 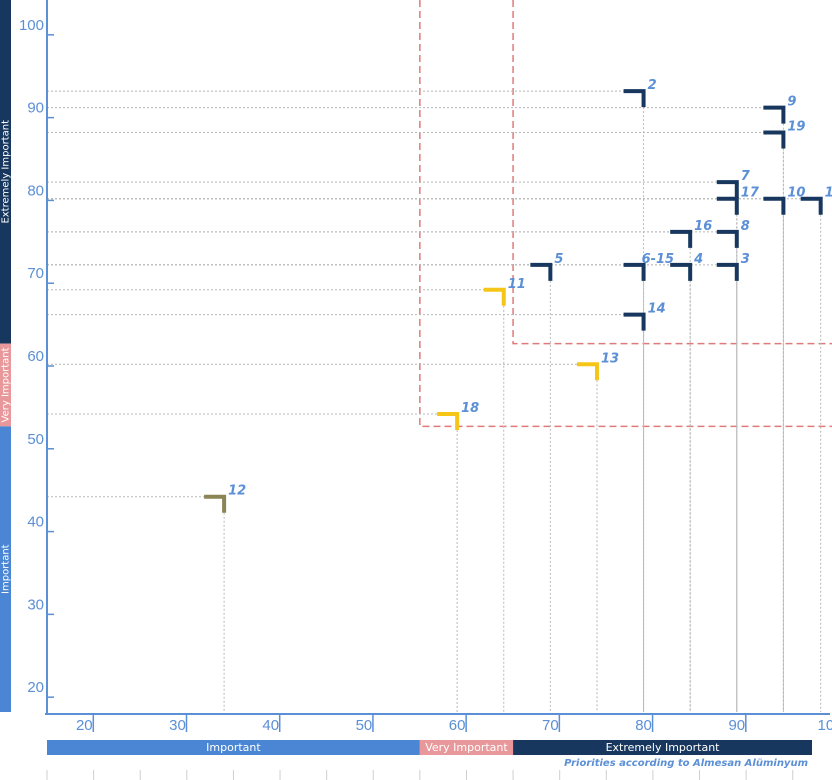 What do you see at coordinates (517, 284) in the screenshot?
I see `point-label: 11` at bounding box center [517, 284].